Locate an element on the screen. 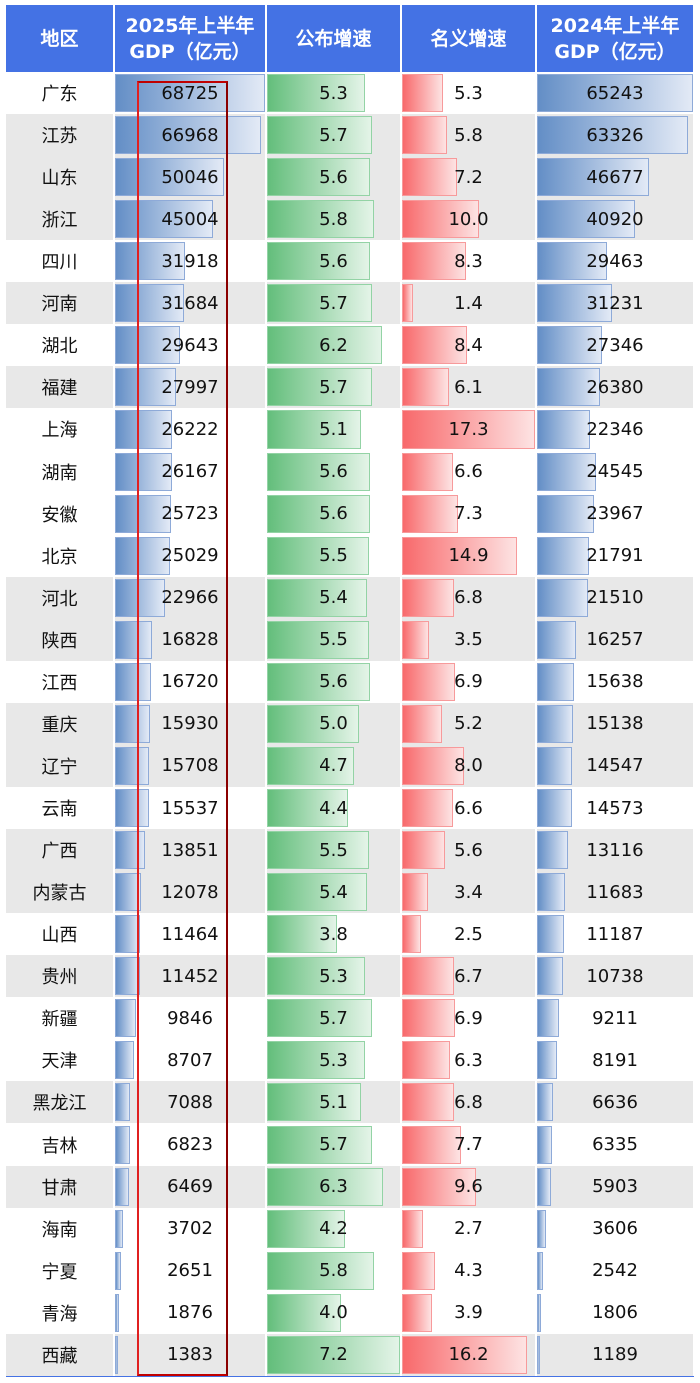 This screenshot has height=1383, width=700. cell-nominal-growth-value: 5.3 is located at coordinates (468, 93).